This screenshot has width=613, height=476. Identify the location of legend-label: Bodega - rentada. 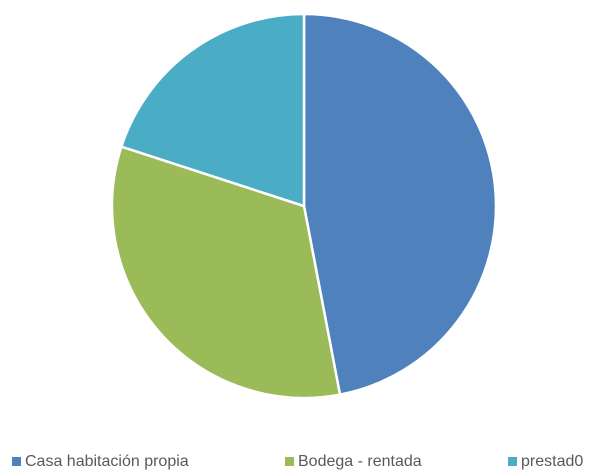
(360, 461).